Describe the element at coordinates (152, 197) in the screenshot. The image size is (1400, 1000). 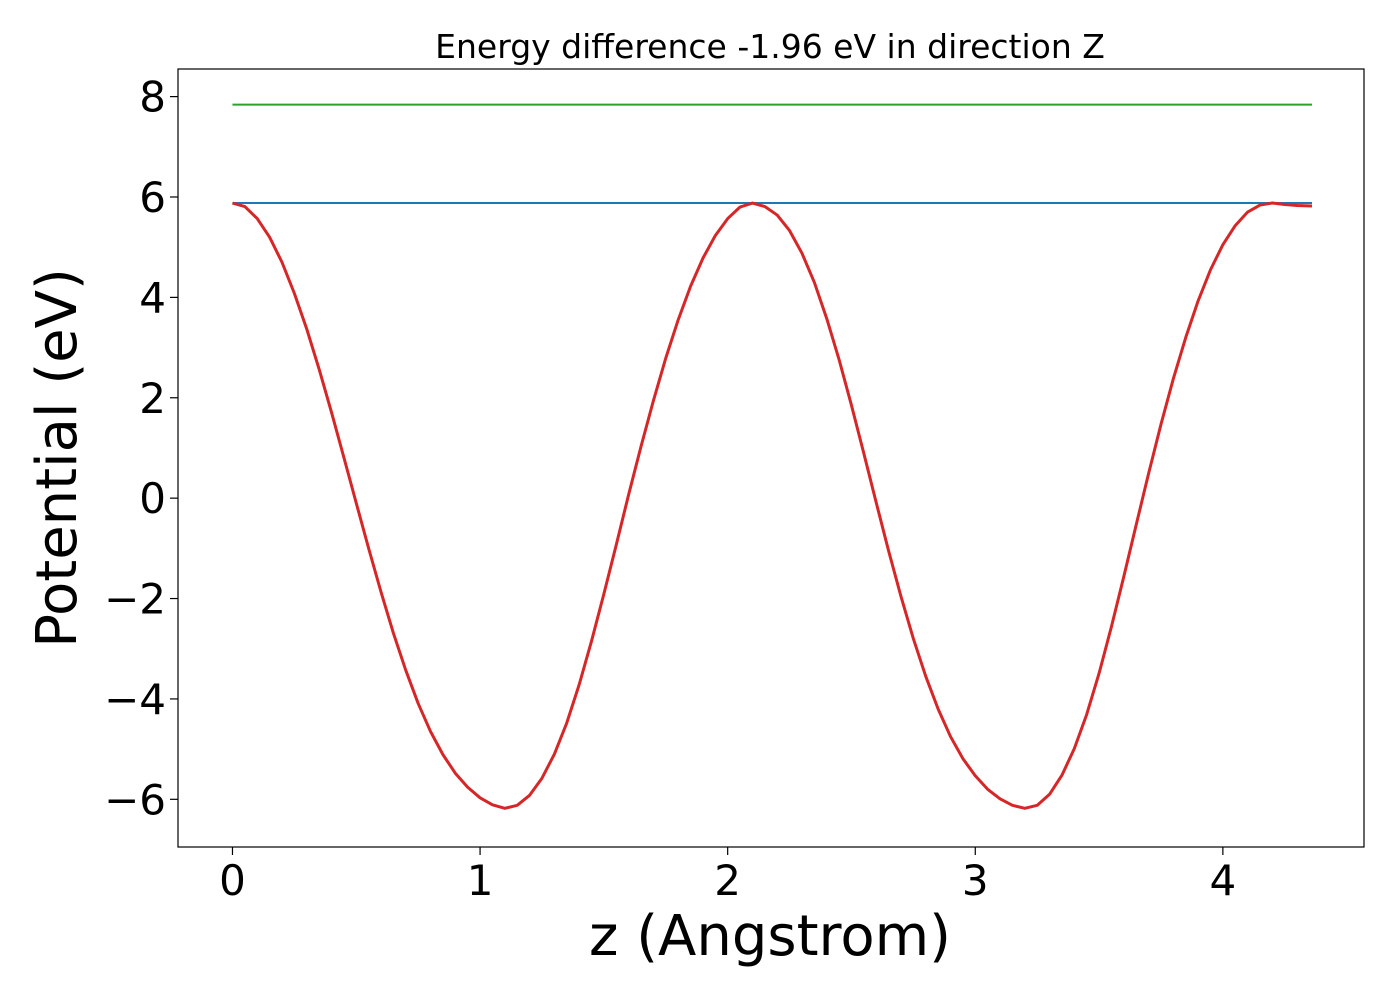
I see `y-tick-label: 6` at that location.